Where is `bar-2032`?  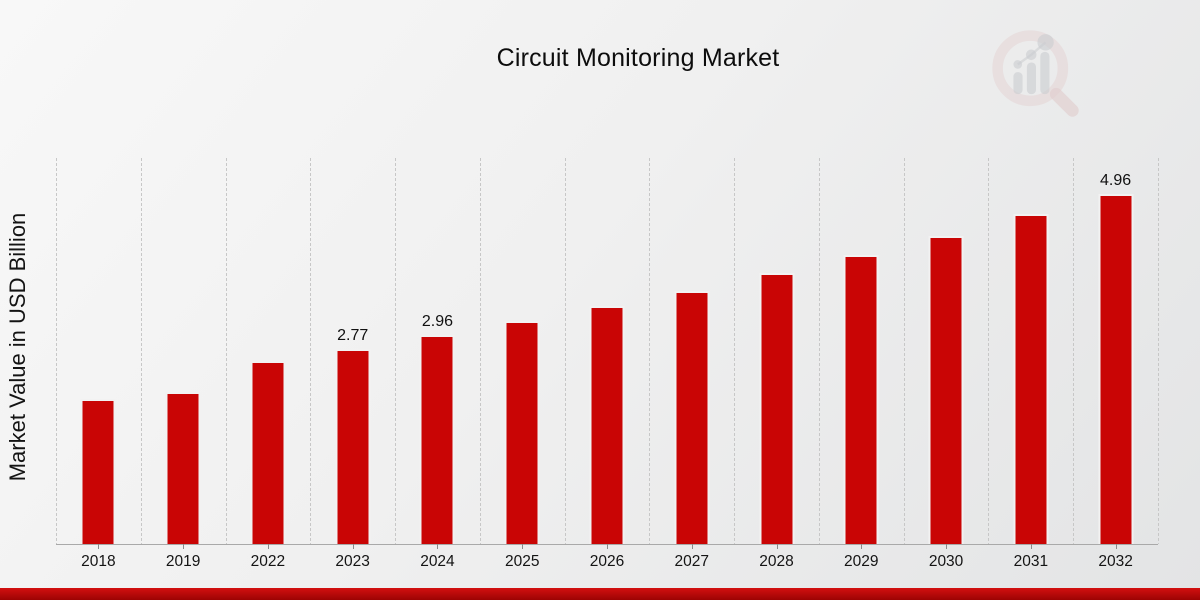
bar-2032 is located at coordinates (1116, 369).